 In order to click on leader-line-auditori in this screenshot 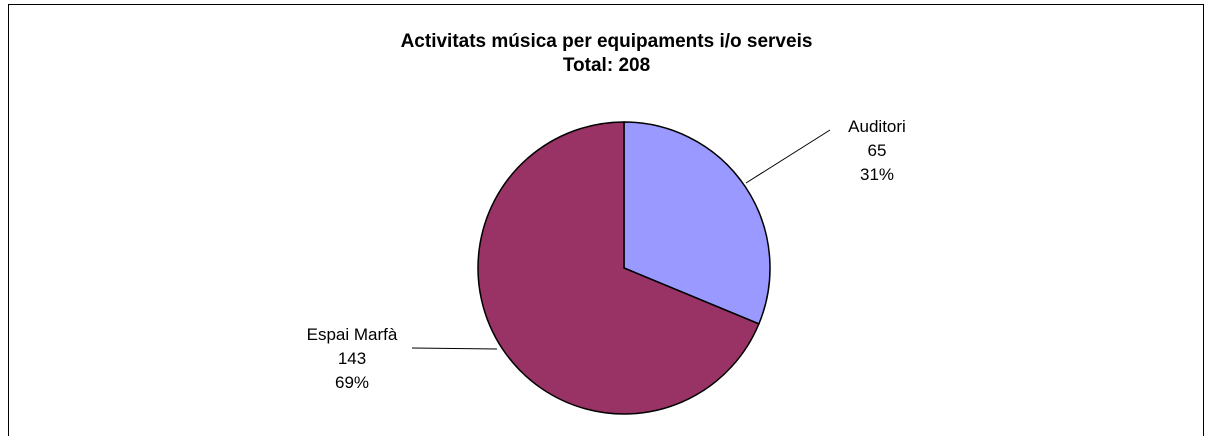, I will do `click(788, 156)`.